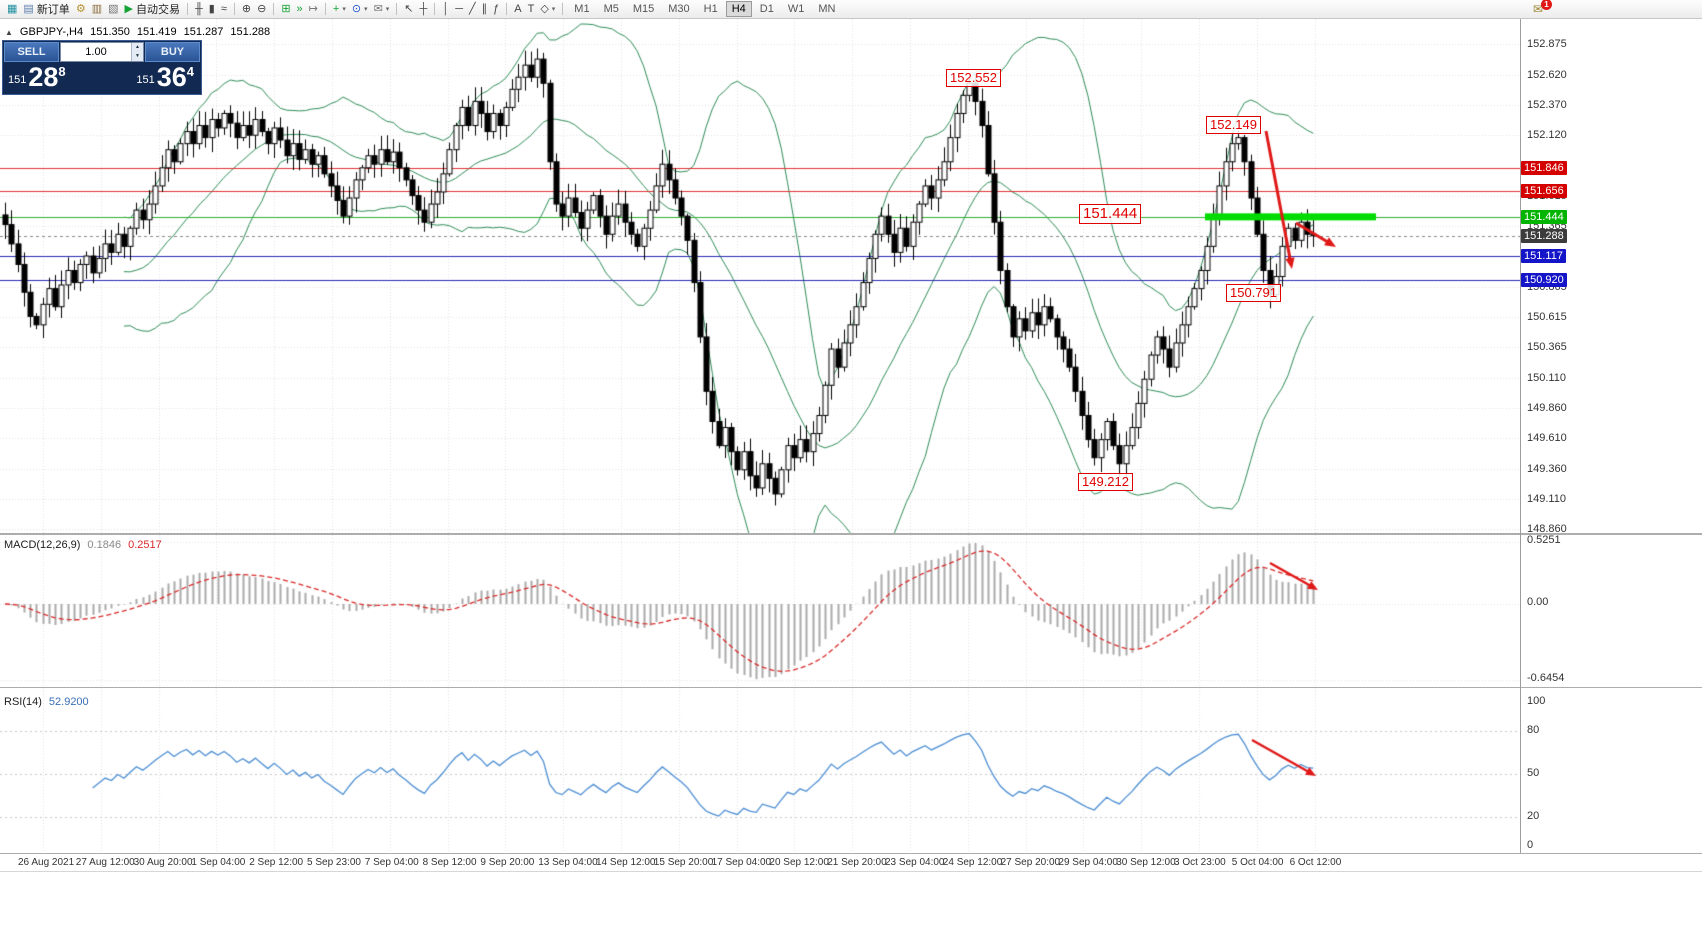 This screenshot has height=940, width=1702. I want to click on macd-name: MACD(12,26,9), so click(42, 545).